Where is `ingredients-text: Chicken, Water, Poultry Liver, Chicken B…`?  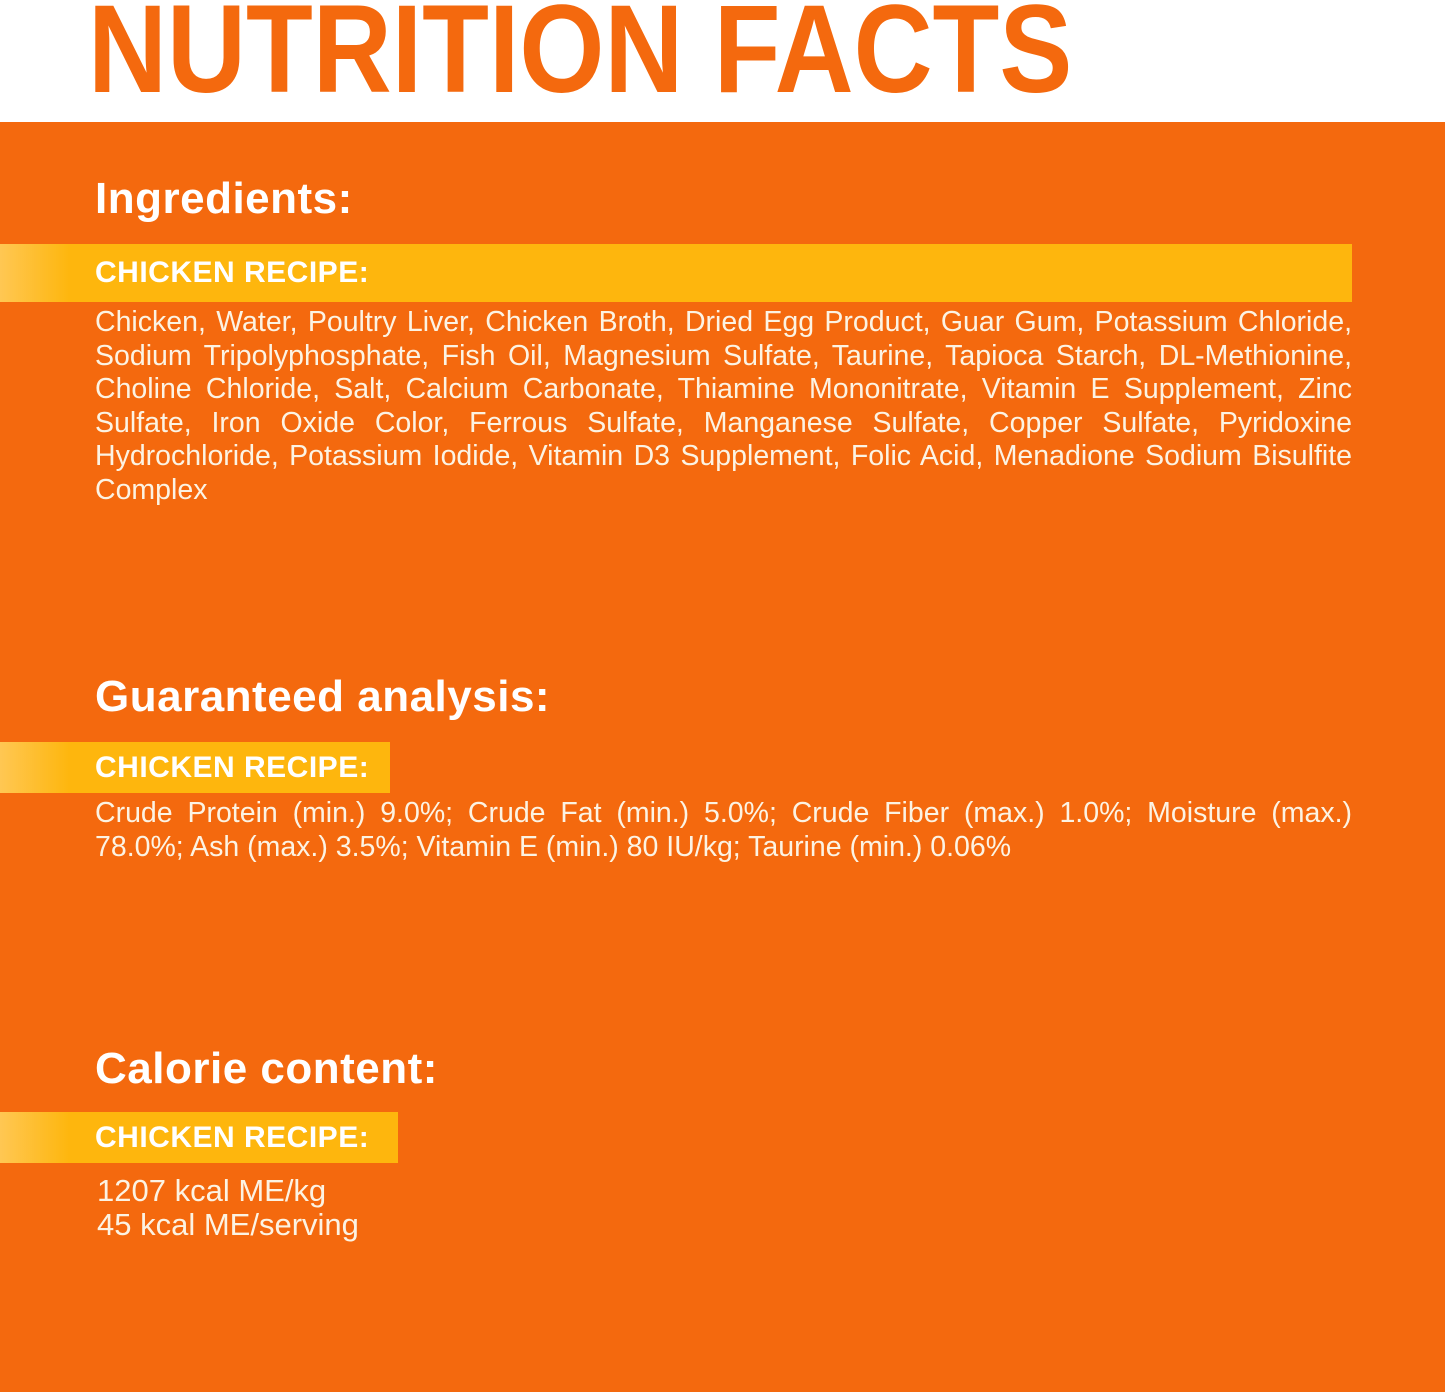
ingredients-text: Chicken, Water, Poultry Liver, Chicken B… is located at coordinates (723, 406).